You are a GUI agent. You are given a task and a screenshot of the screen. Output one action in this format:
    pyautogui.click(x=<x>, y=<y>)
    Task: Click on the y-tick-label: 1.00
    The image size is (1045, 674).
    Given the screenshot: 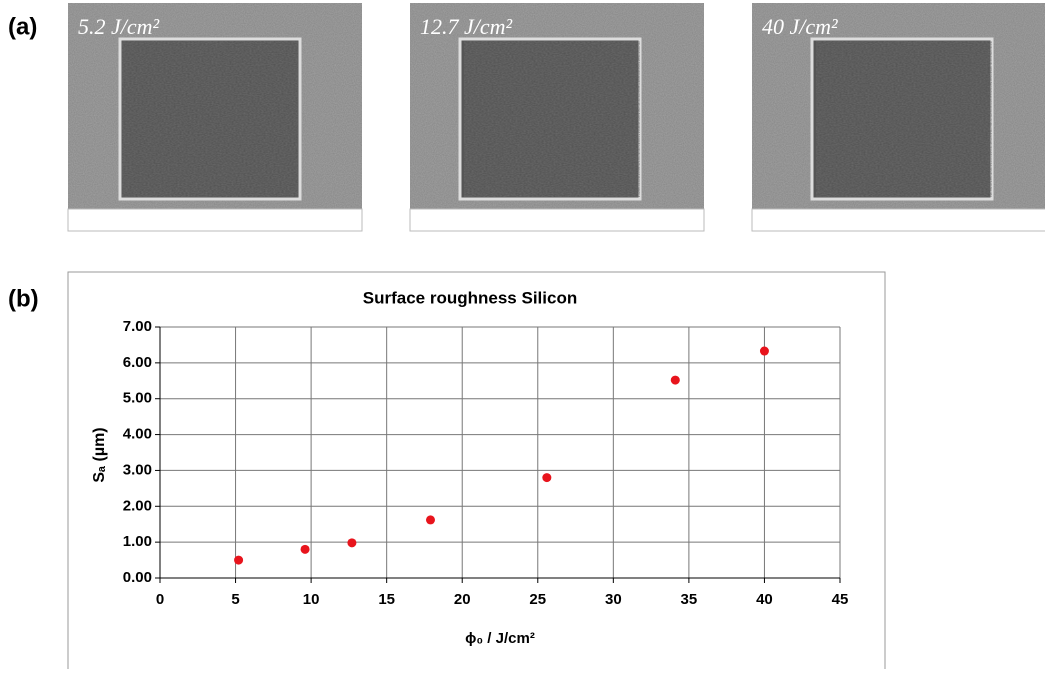 What is the action you would take?
    pyautogui.click(x=137, y=541)
    